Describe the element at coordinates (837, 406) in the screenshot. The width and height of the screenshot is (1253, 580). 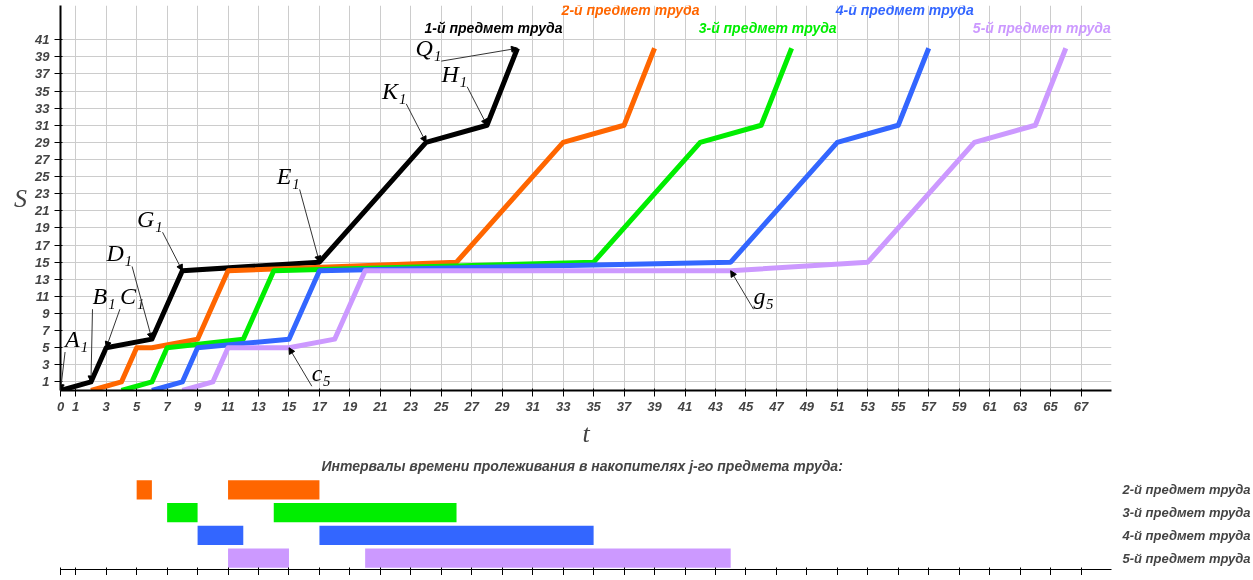
I see `x-tick-label: 51` at that location.